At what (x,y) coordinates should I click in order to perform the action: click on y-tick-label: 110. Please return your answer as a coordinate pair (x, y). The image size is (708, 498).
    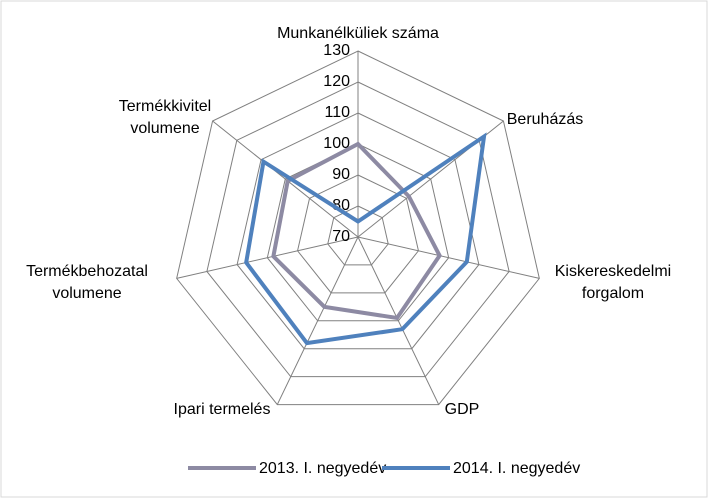
    Looking at the image, I should click on (337, 112).